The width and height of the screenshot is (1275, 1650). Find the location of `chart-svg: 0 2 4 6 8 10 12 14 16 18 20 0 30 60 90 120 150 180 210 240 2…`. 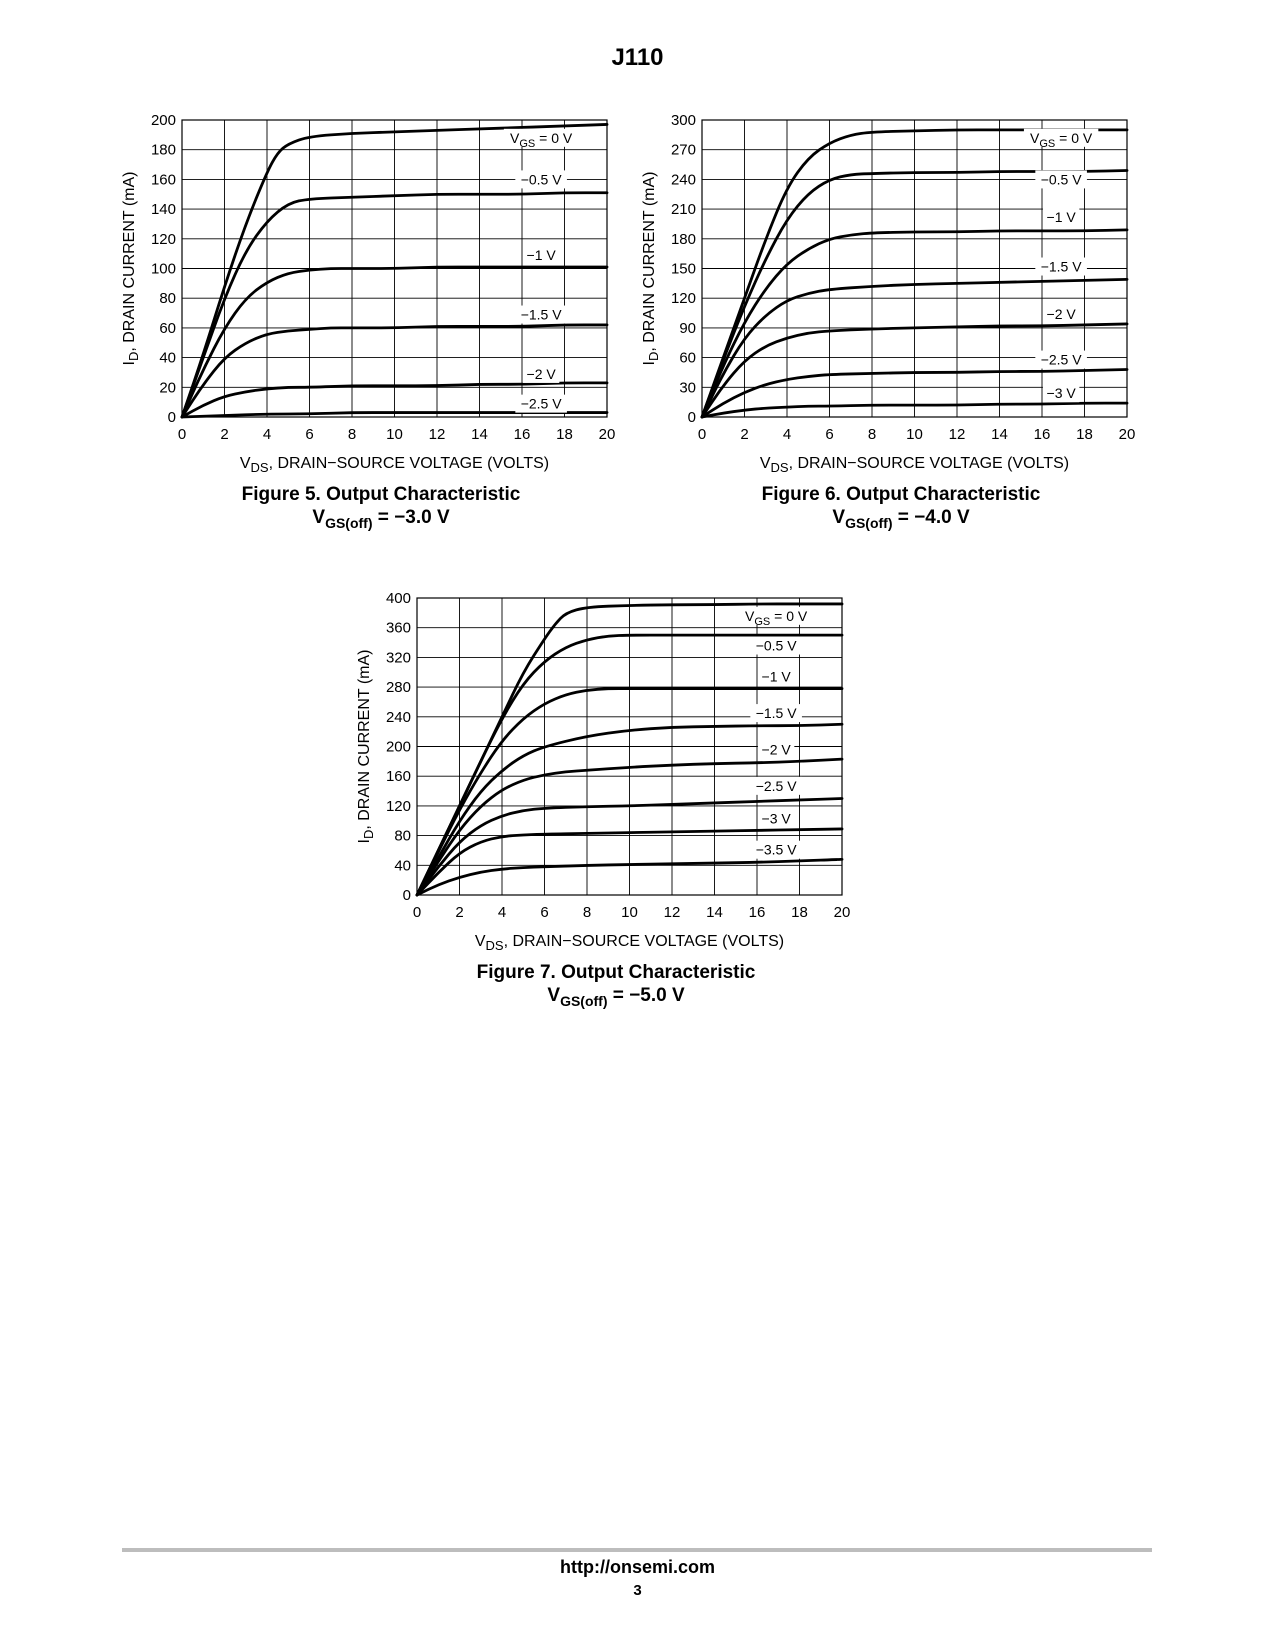

chart-svg: 0 2 4 6 8 10 12 14 16 18 20 0 30 60 90 120 150 180 210 240 2… is located at coordinates (888, 293).